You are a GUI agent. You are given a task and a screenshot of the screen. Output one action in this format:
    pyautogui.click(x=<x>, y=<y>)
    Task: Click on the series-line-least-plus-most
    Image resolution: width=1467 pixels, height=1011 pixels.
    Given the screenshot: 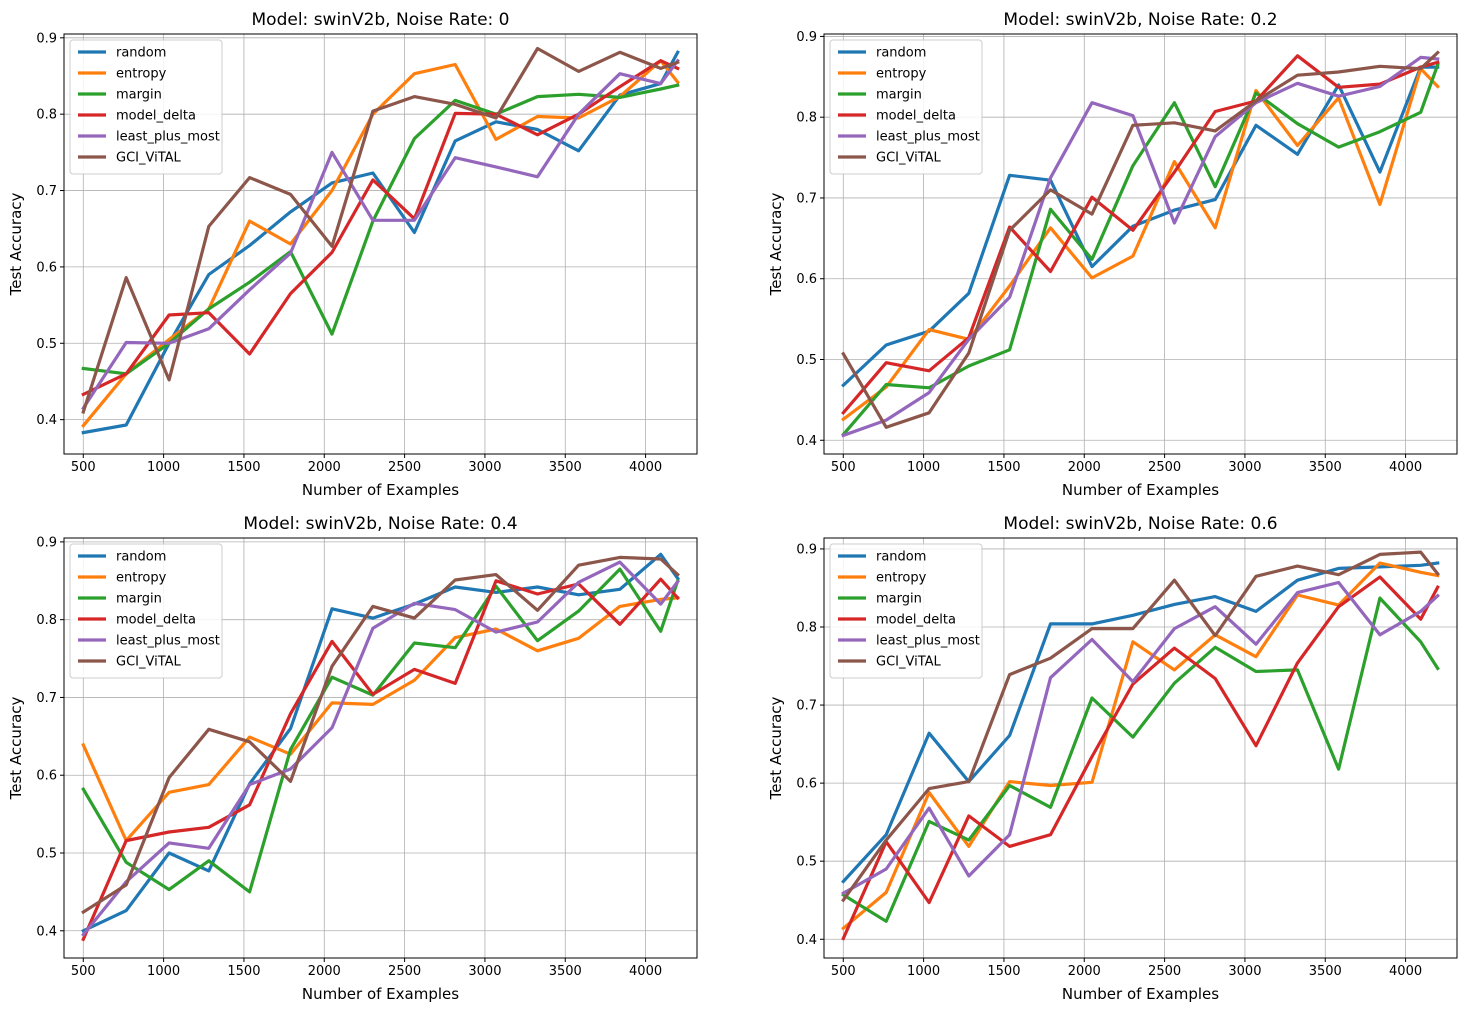 What is the action you would take?
    pyautogui.click(x=380, y=234)
    